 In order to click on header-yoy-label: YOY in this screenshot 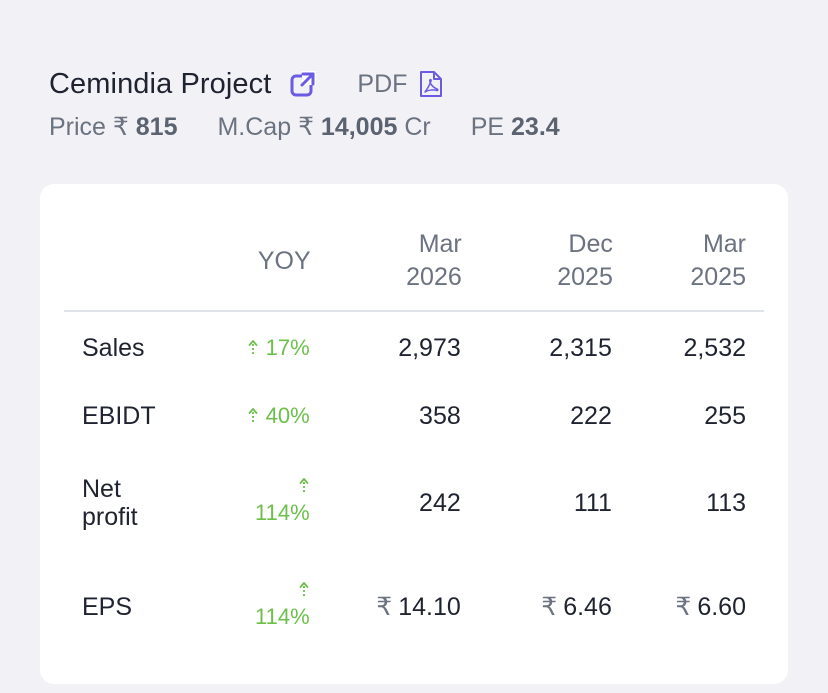, I will do `click(284, 260)`.